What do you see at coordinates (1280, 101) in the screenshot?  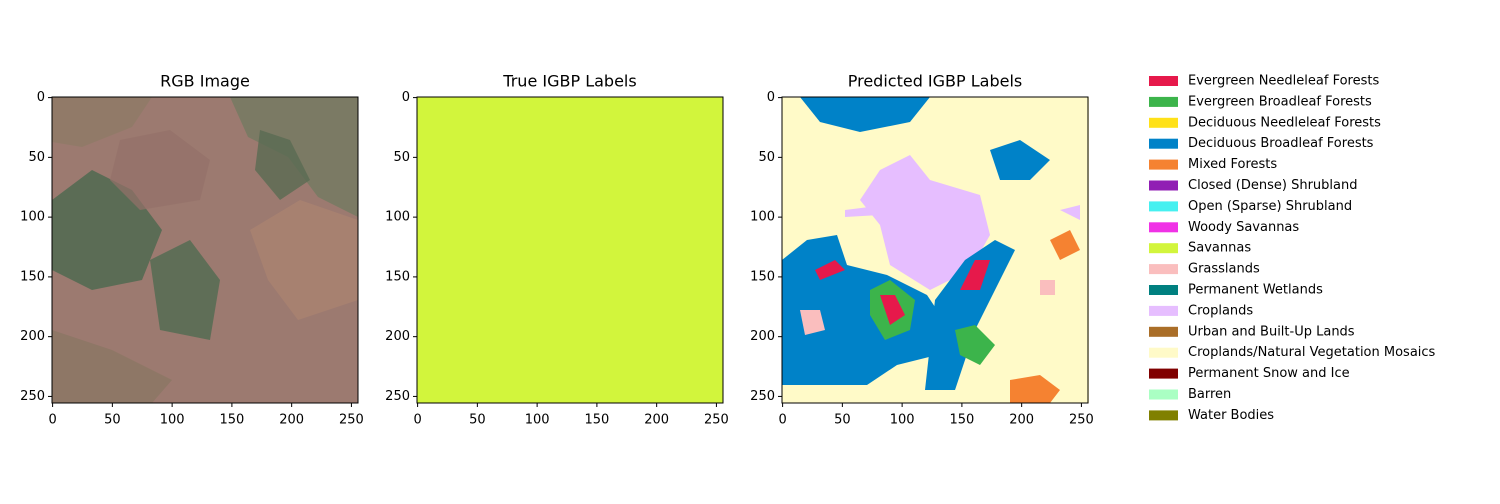 I see `legend-label: Evergreen Broadleaf Forests` at bounding box center [1280, 101].